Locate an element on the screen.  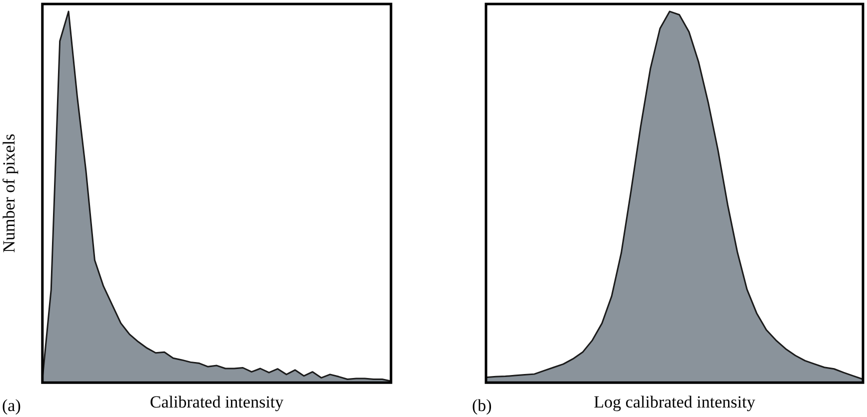
x-axis-title: Calibrated intensity is located at coordinates (217, 402).